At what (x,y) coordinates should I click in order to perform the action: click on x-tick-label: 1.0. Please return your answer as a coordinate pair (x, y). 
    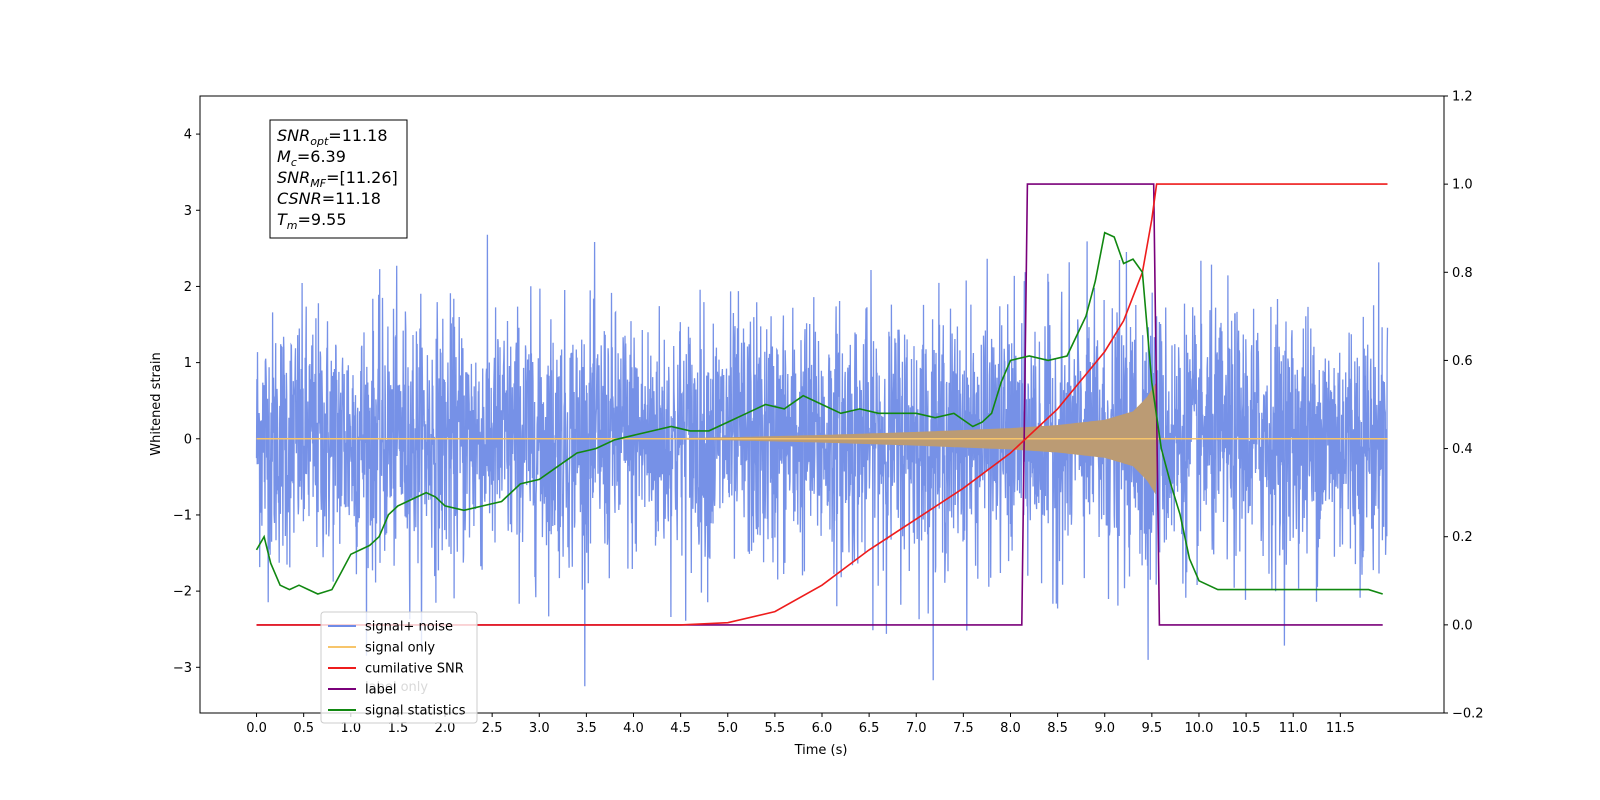
    Looking at the image, I should click on (350, 728).